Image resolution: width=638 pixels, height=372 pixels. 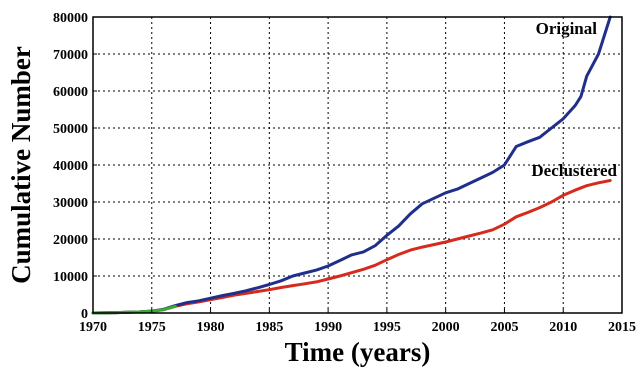 I want to click on x-tick-label: 2000, so click(x=446, y=327).